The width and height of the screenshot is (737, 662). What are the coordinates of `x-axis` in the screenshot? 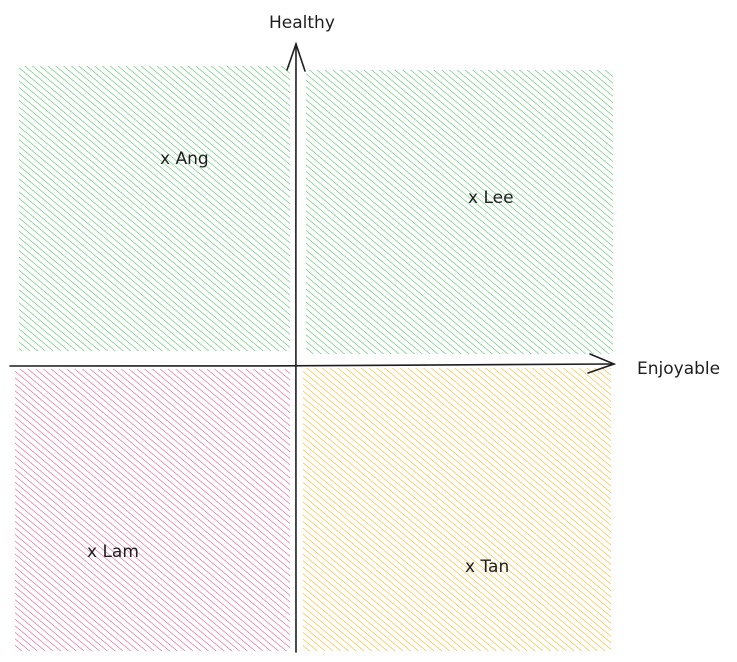 It's located at (313, 363).